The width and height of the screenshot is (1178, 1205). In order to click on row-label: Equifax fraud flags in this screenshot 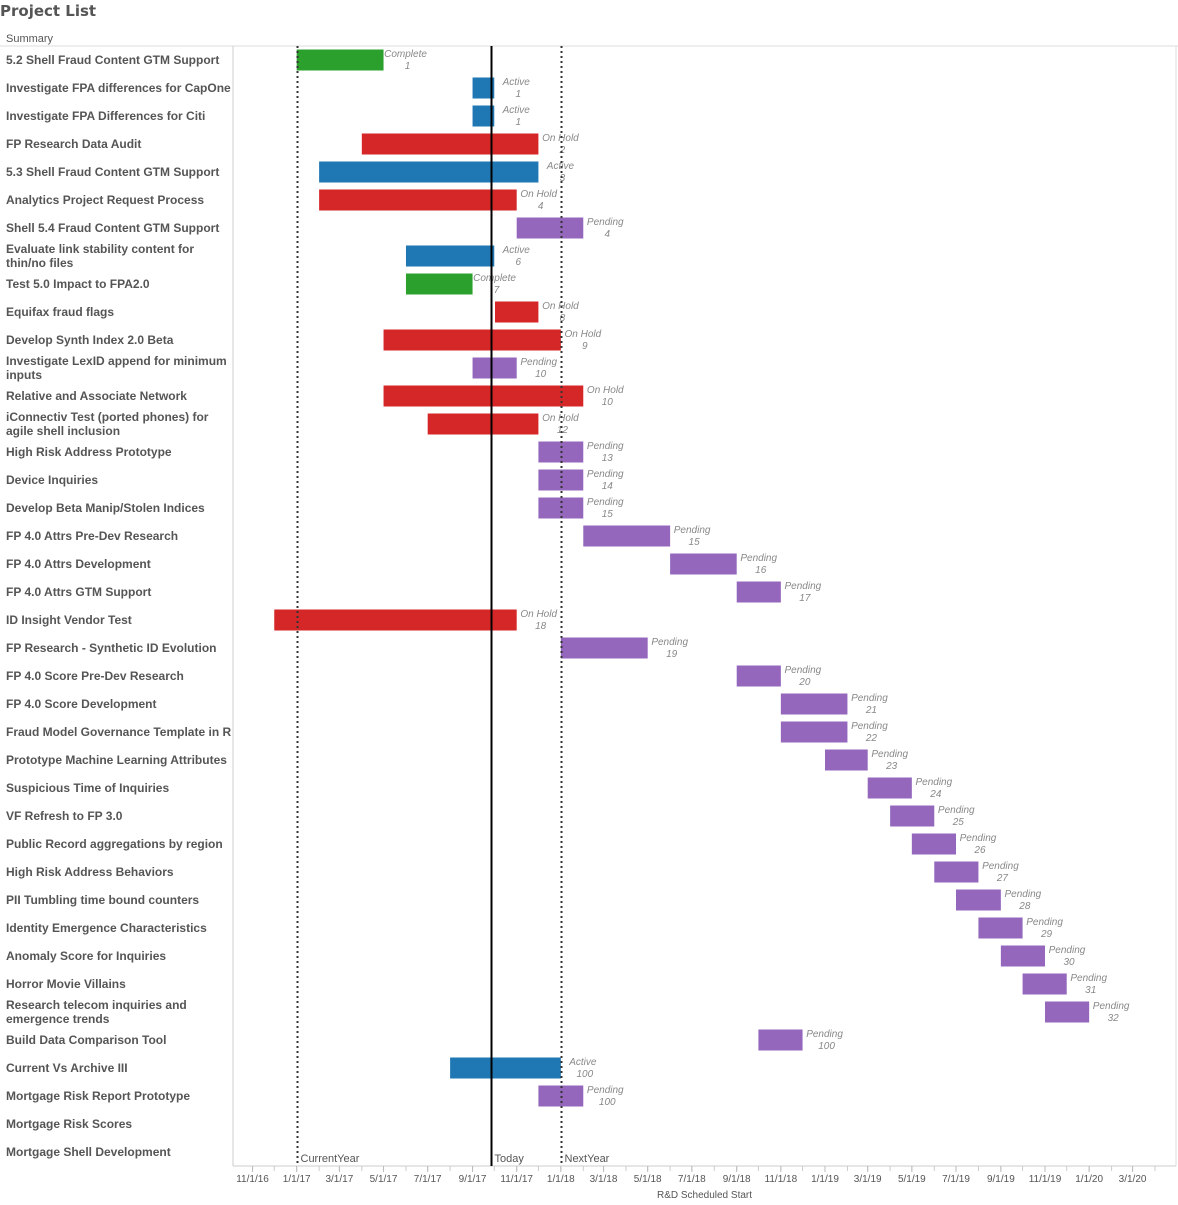, I will do `click(60, 312)`.